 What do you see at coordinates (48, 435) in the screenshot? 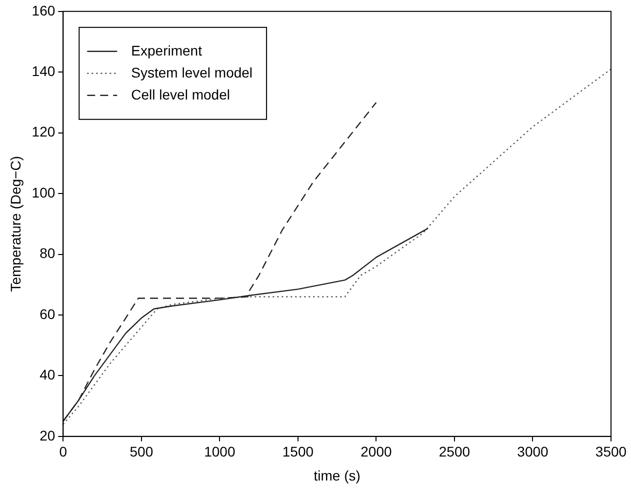
I see `y-tick-label: 20` at bounding box center [48, 435].